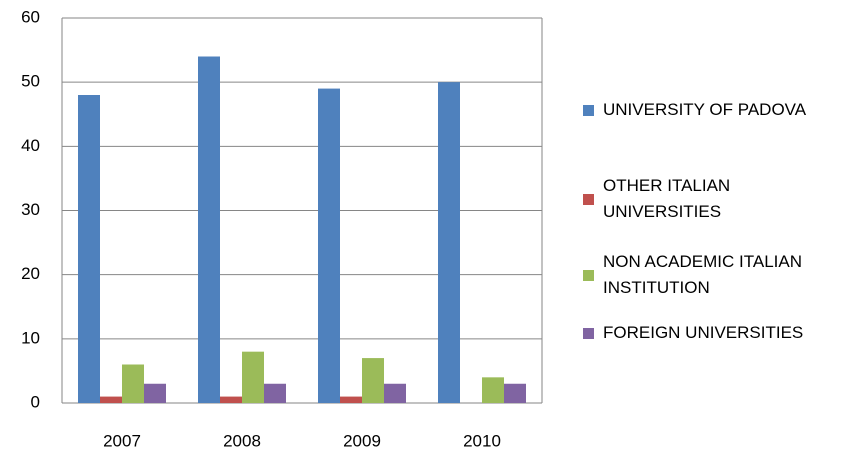  What do you see at coordinates (30, 145) in the screenshot?
I see `y-tick-label: 40` at bounding box center [30, 145].